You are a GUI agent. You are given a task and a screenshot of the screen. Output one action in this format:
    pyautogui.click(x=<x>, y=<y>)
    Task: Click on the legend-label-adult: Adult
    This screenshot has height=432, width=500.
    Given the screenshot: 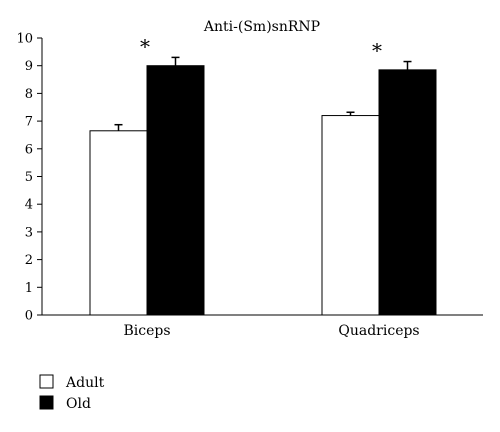 What is the action you would take?
    pyautogui.click(x=85, y=383)
    